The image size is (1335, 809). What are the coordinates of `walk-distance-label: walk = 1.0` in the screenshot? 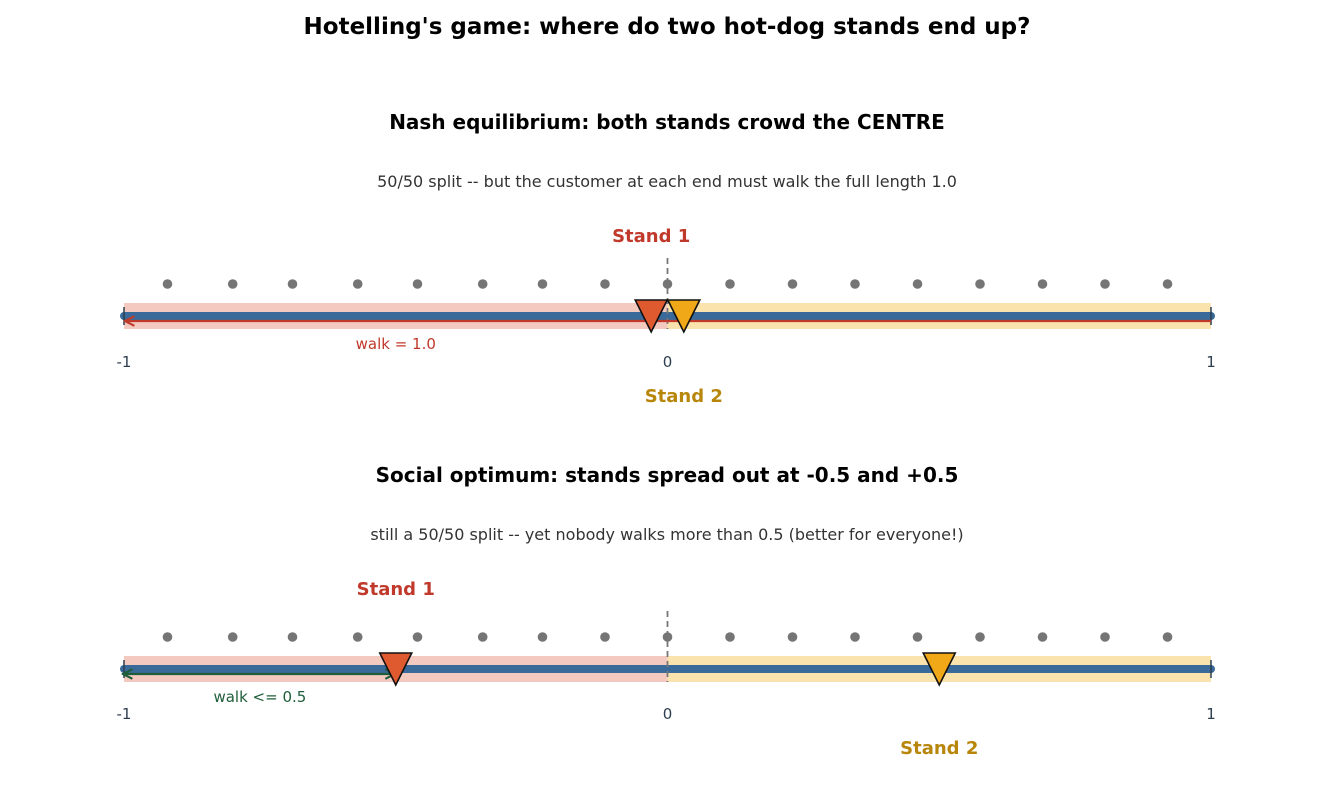 It's located at (396, 344).